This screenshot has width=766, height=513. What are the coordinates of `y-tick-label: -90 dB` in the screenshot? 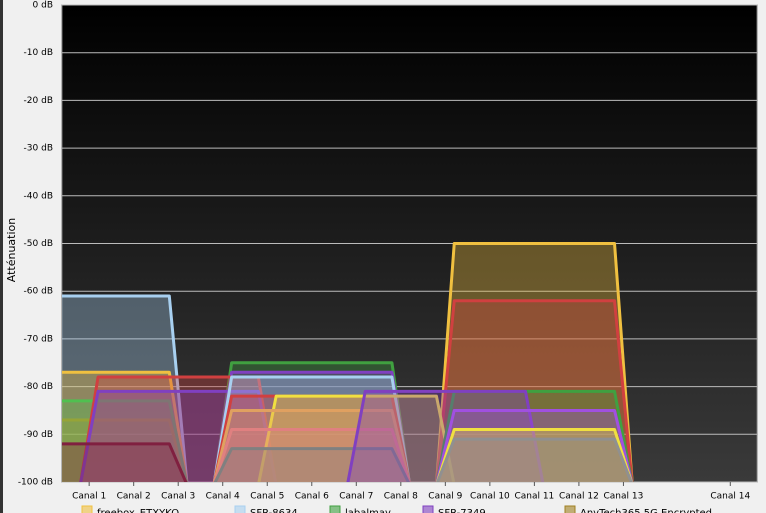 It's located at (38, 435).